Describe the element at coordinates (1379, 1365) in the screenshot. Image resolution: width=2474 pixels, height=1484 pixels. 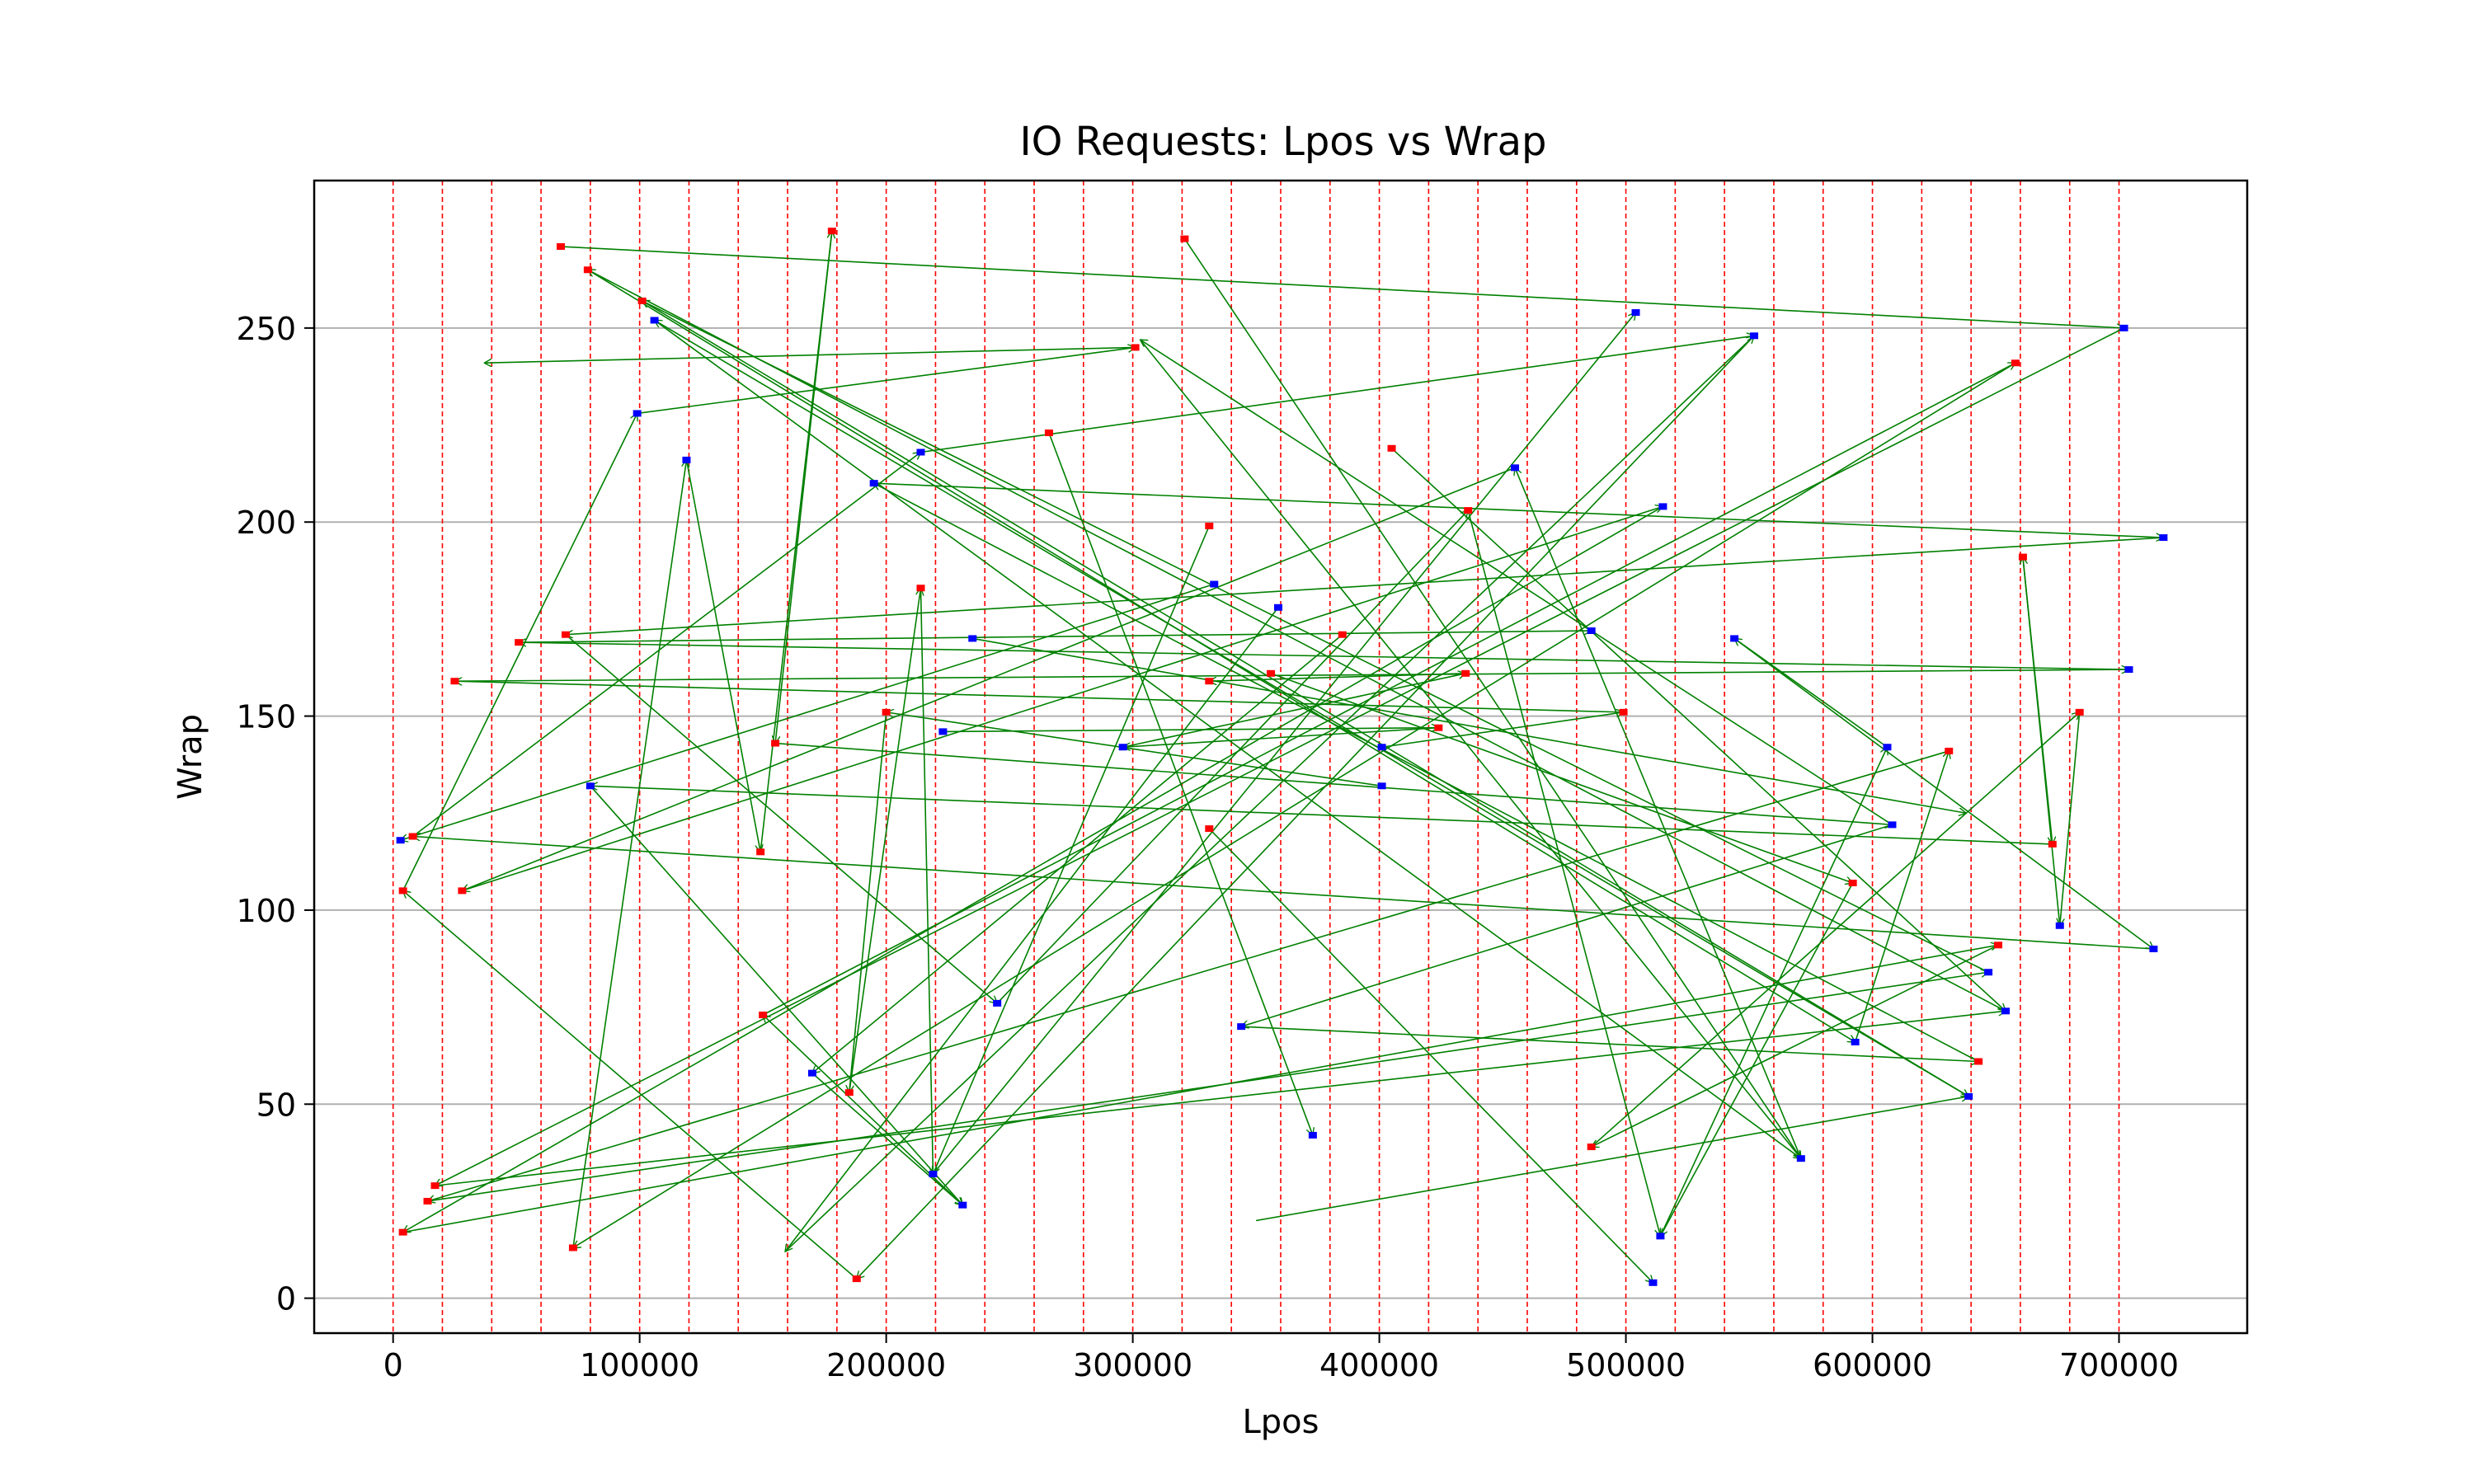
I see `x-tick-label: 400000` at that location.